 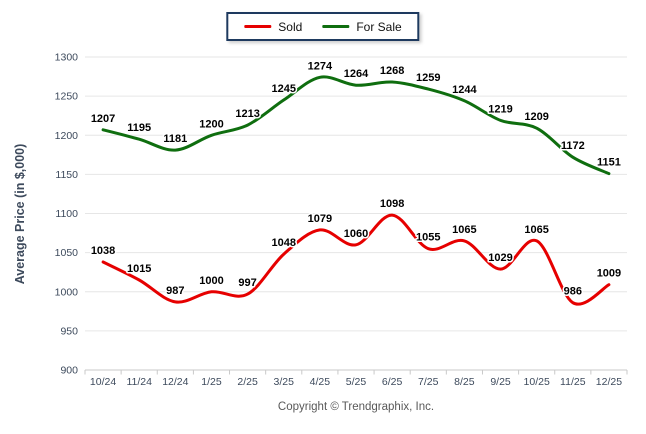 What do you see at coordinates (175, 382) in the screenshot?
I see `x-tick-label: 12/24` at bounding box center [175, 382].